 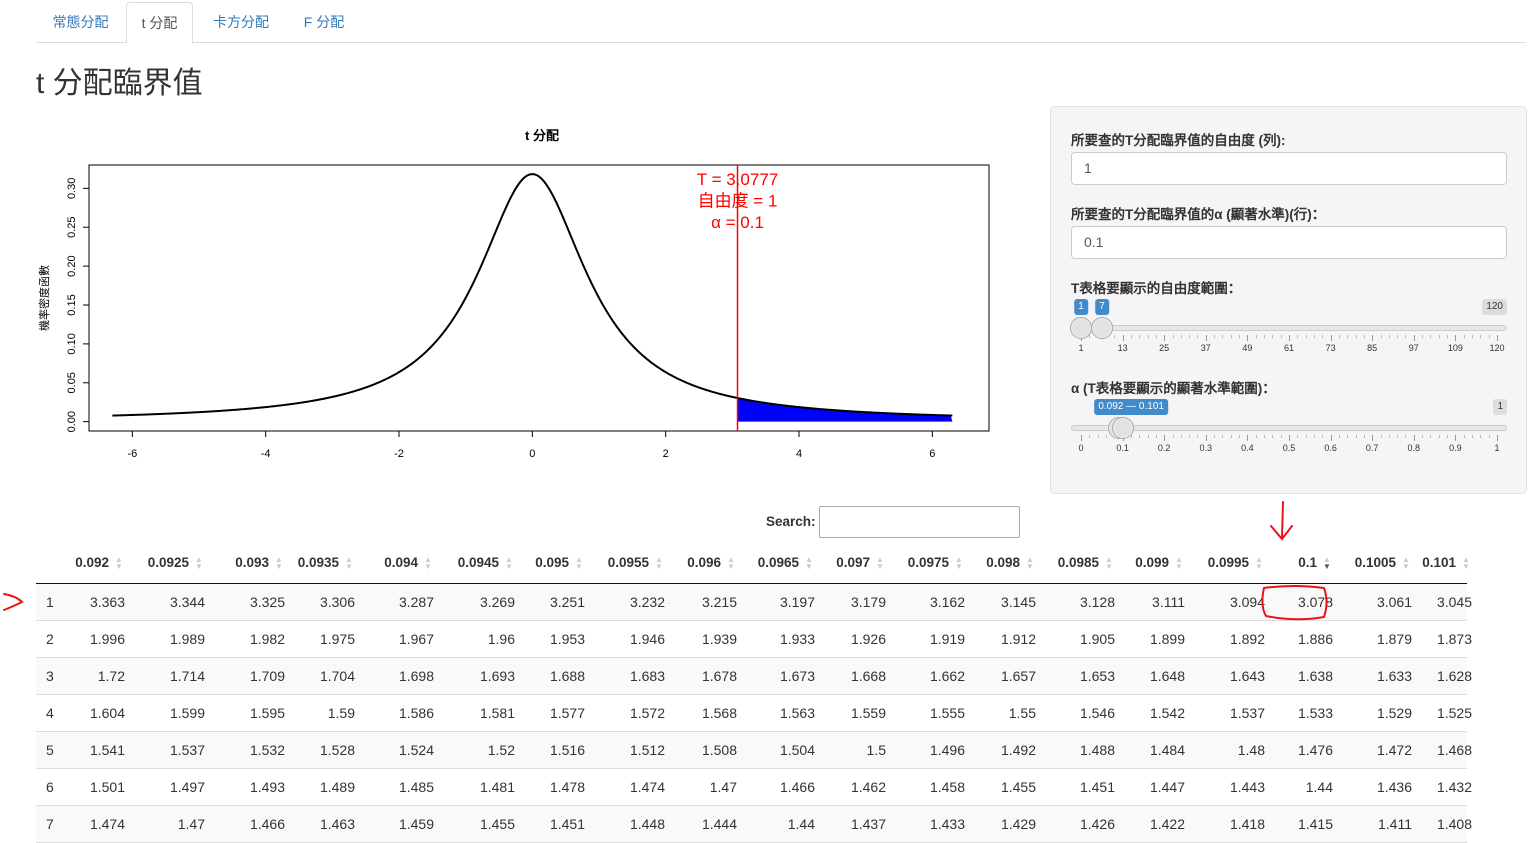 What do you see at coordinates (770, 564) in the screenshot?
I see `column-header: 0.0965 ▲ ▼` at bounding box center [770, 564].